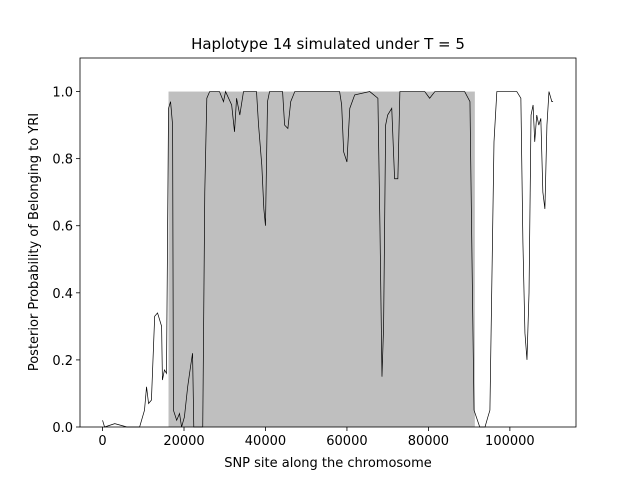 Image resolution: width=640 pixels, height=480 pixels. I want to click on y-tick-label: 0.0, so click(62, 428).